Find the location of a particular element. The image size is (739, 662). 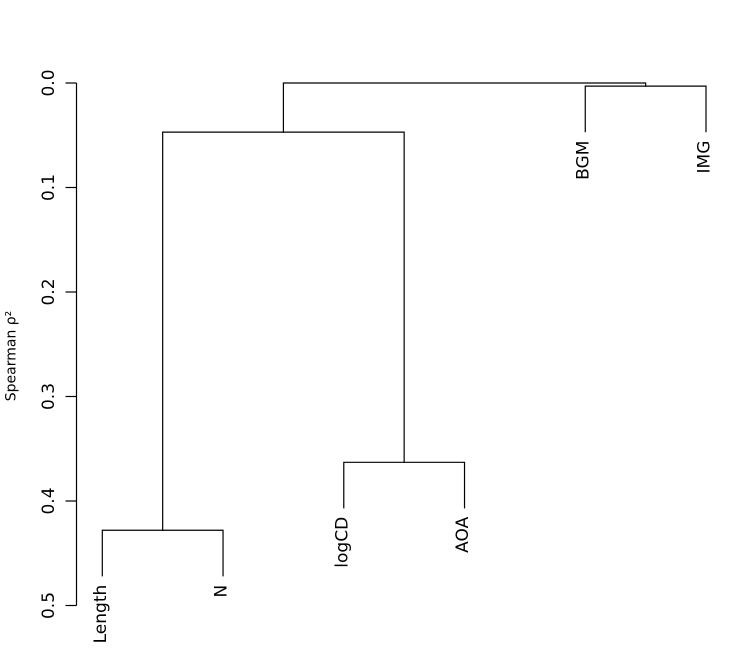

y-axis-tick-label: 0.5 is located at coordinates (49, 605).